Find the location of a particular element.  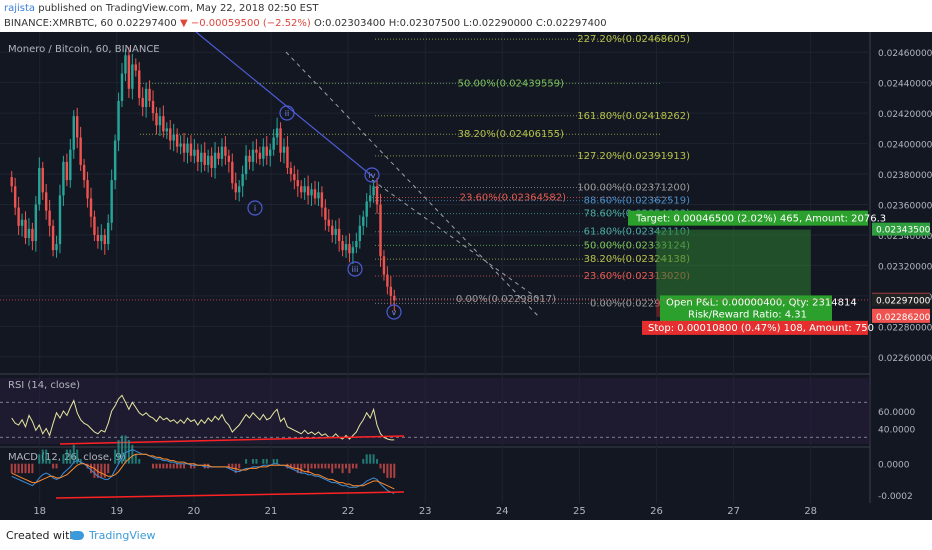

price-tick: 0.02460000 is located at coordinates (905, 54).